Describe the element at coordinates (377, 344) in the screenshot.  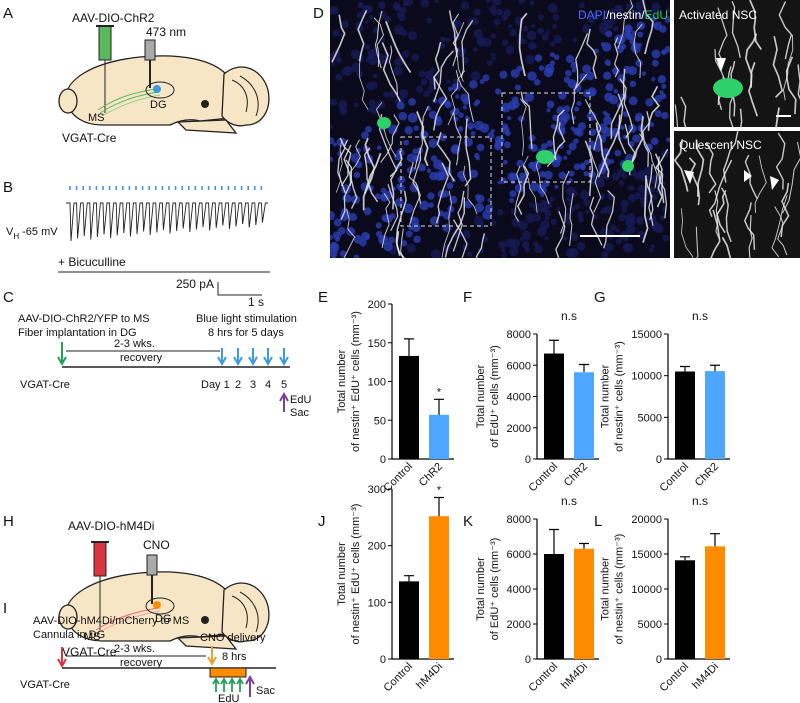
I see `y-tick-label: 150` at that location.